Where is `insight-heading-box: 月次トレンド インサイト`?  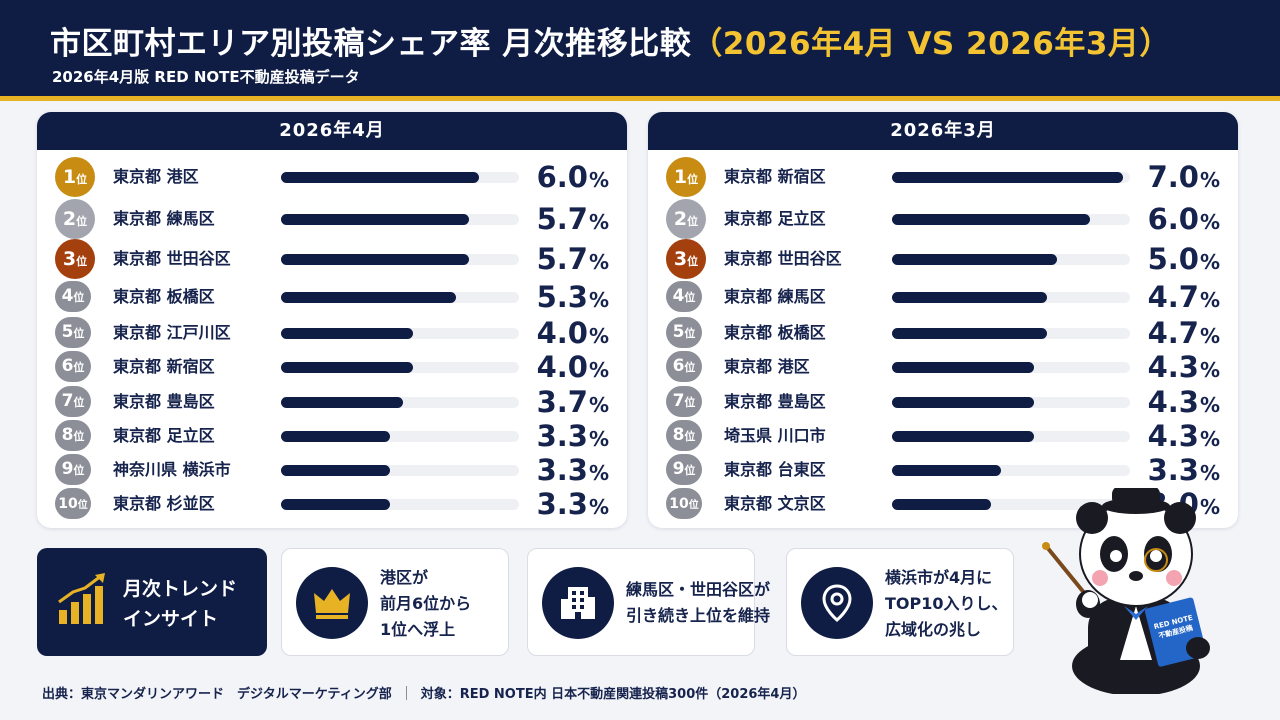 insight-heading-box: 月次トレンド インサイト is located at coordinates (152, 602).